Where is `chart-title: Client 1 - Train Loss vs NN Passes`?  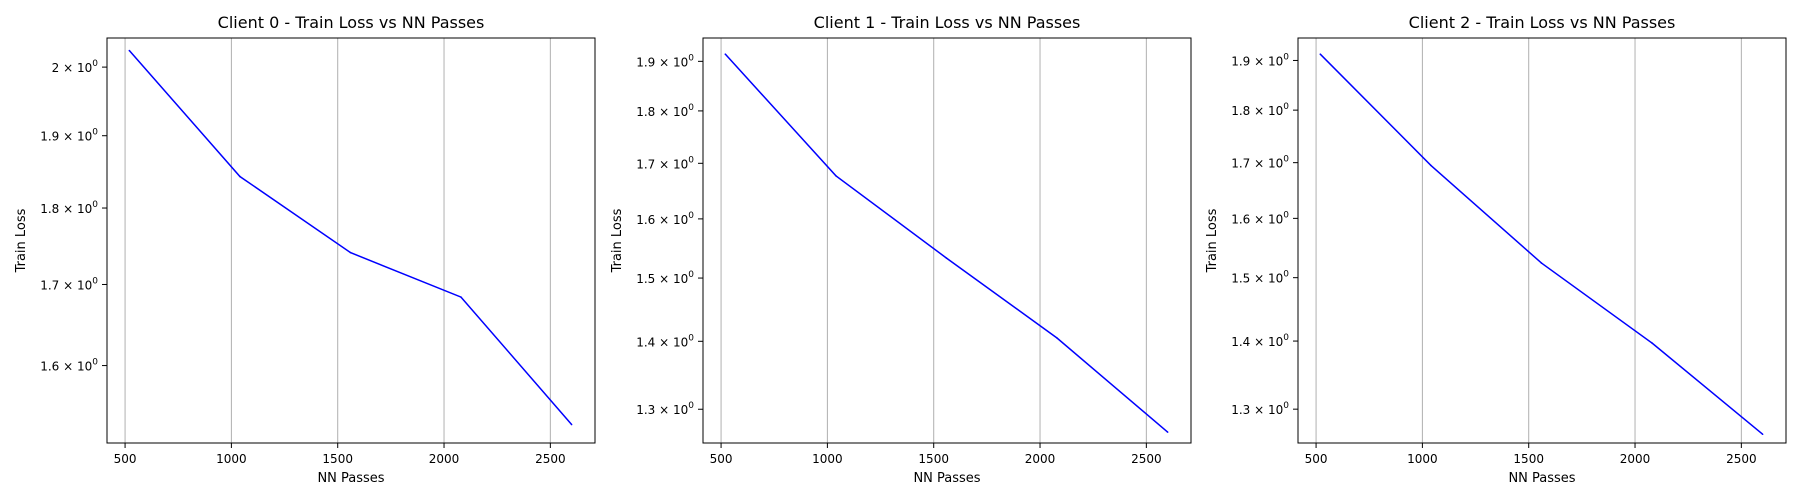 chart-title: Client 1 - Train Loss vs NN Passes is located at coordinates (947, 22).